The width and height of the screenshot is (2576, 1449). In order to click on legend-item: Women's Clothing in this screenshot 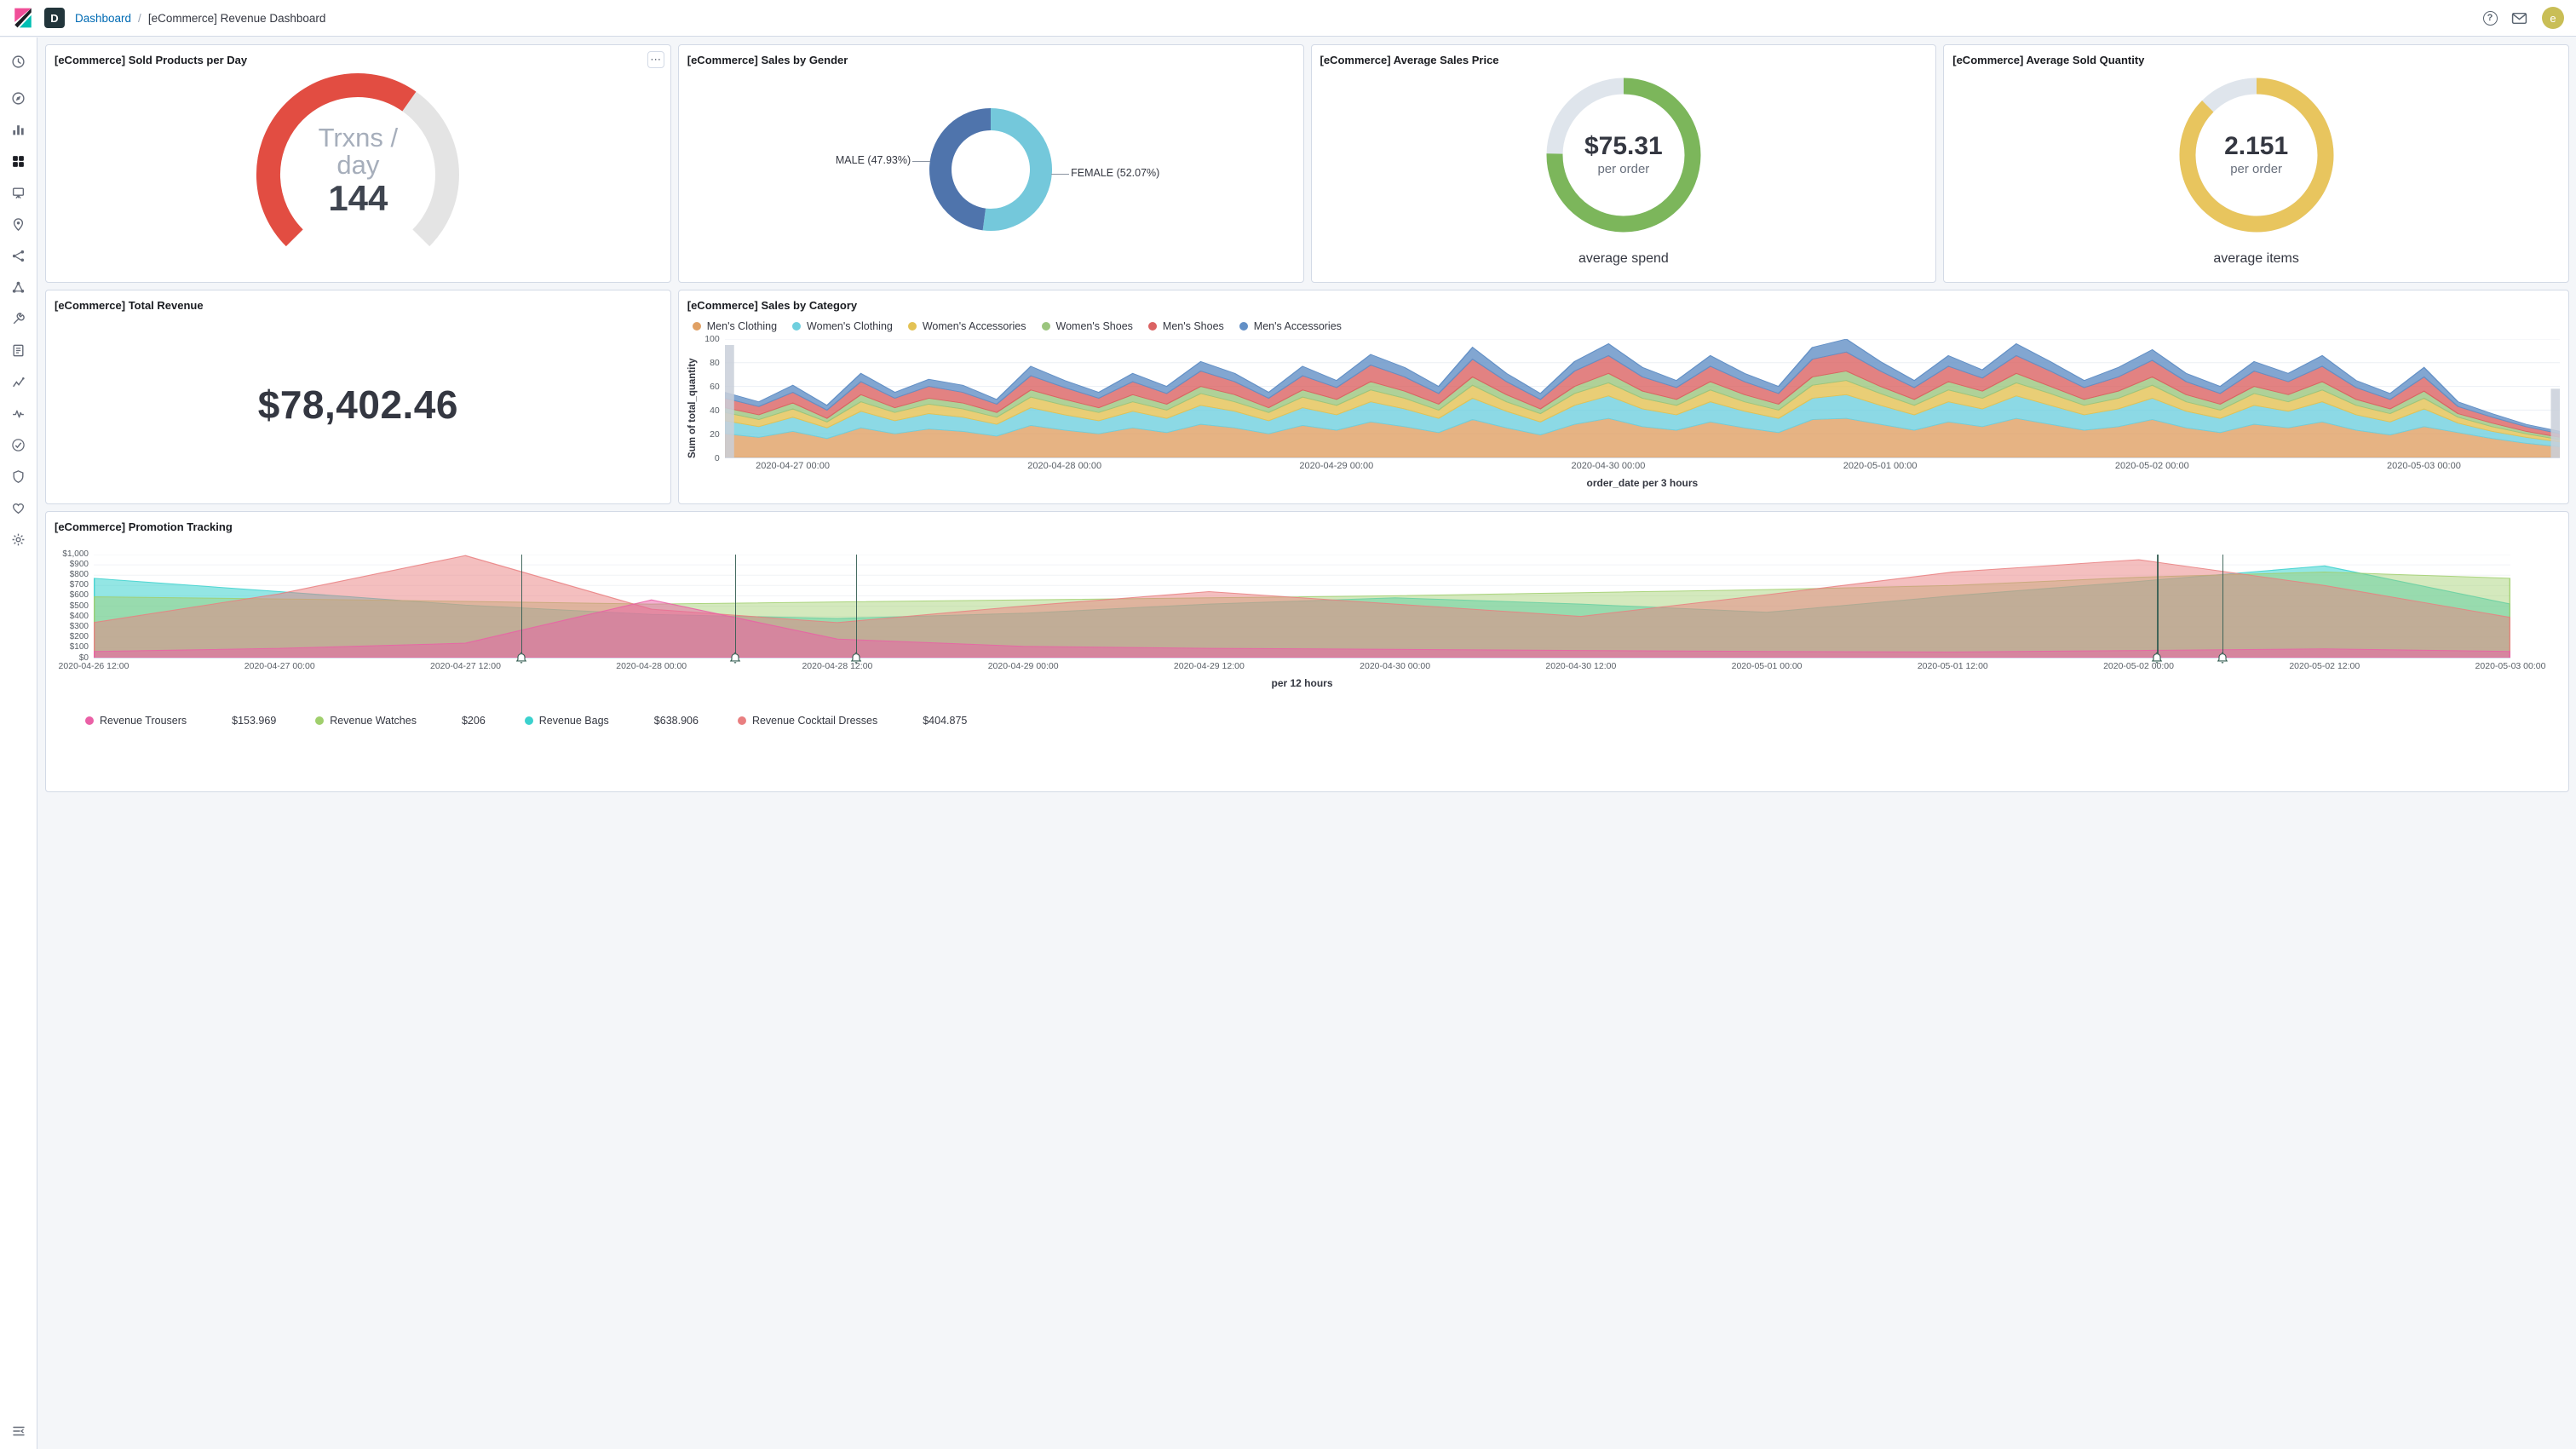, I will do `click(843, 326)`.